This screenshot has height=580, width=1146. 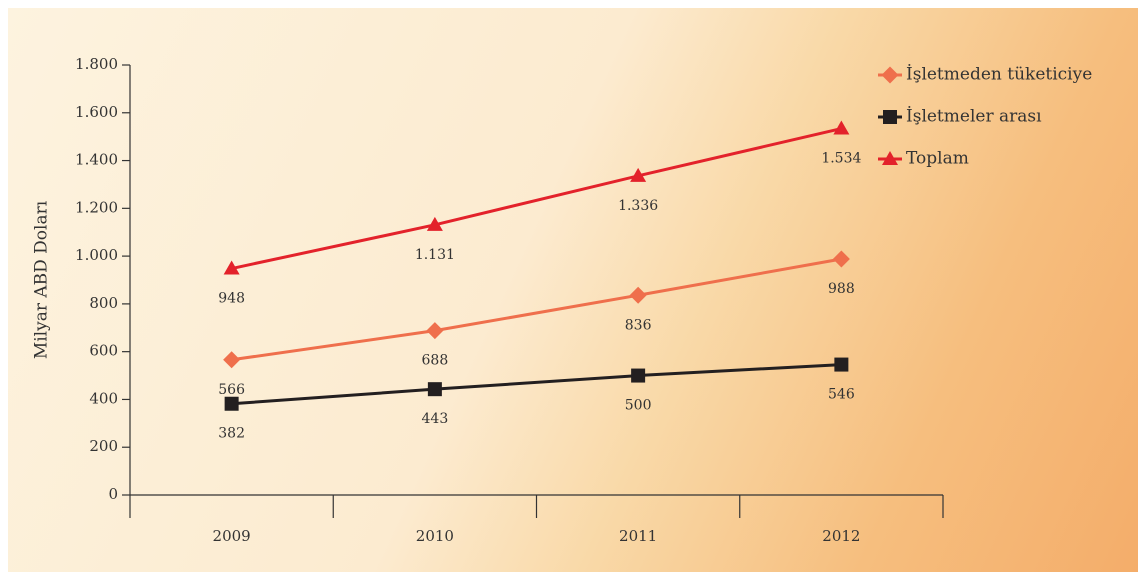 What do you see at coordinates (103, 398) in the screenshot?
I see `y-tick-label: 400` at bounding box center [103, 398].